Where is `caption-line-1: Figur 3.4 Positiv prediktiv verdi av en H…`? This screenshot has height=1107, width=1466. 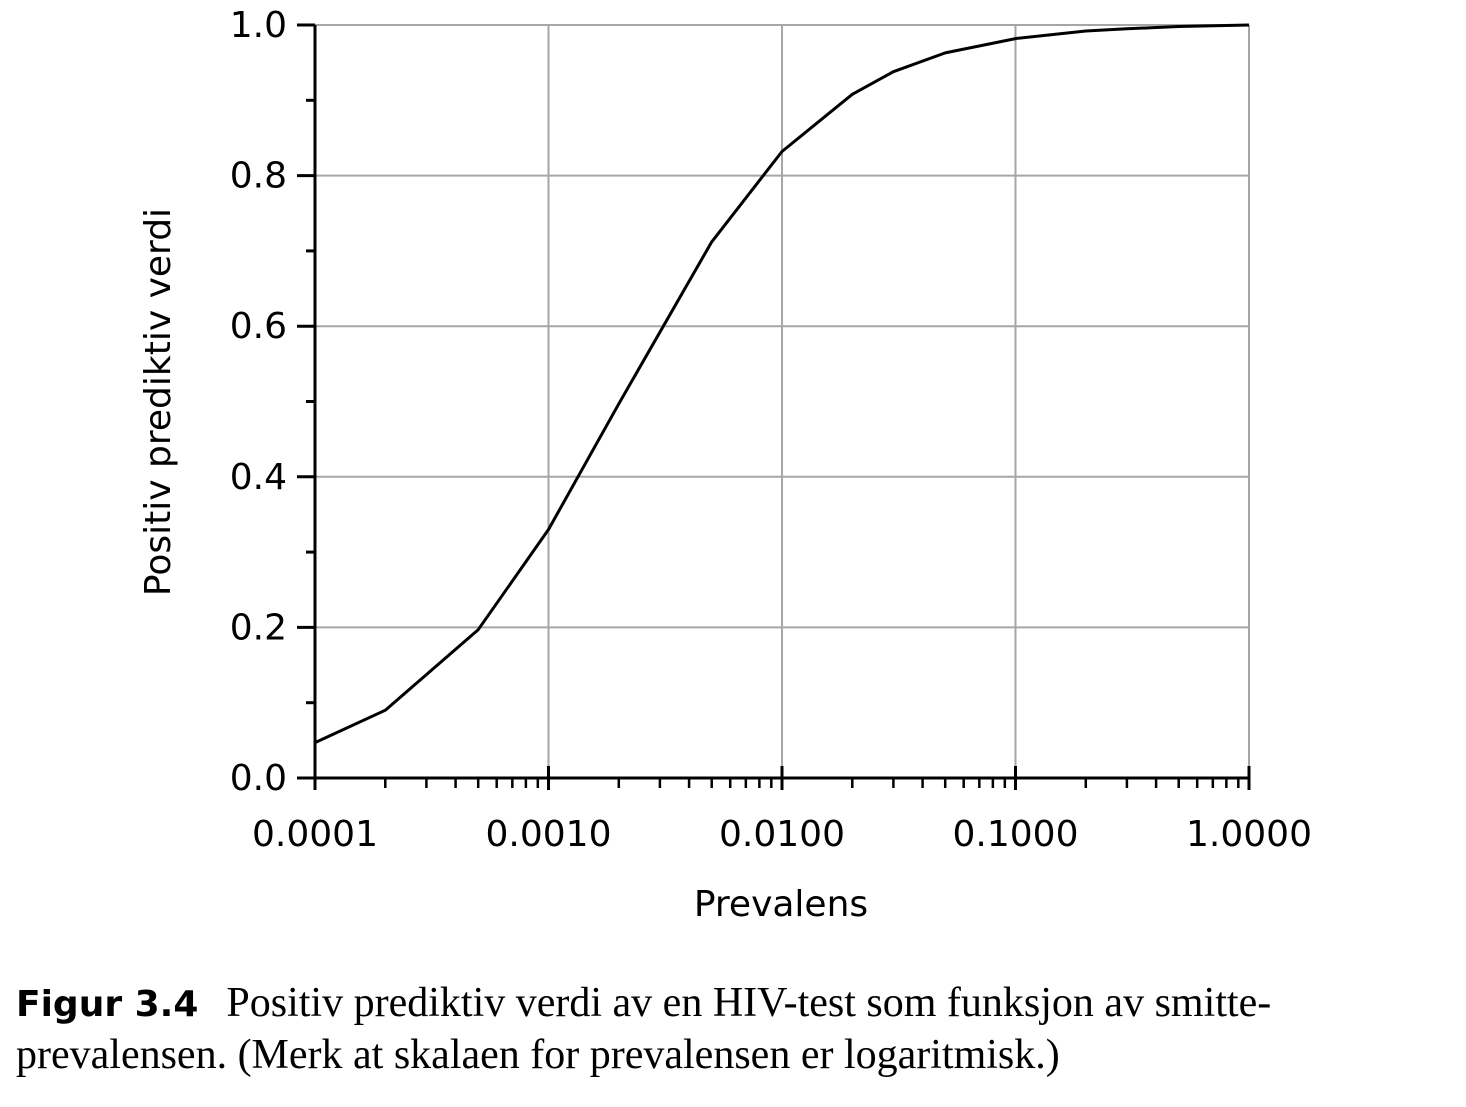 caption-line-1: Figur 3.4 Positiv prediktiv verdi av en H… is located at coordinates (731, 1004).